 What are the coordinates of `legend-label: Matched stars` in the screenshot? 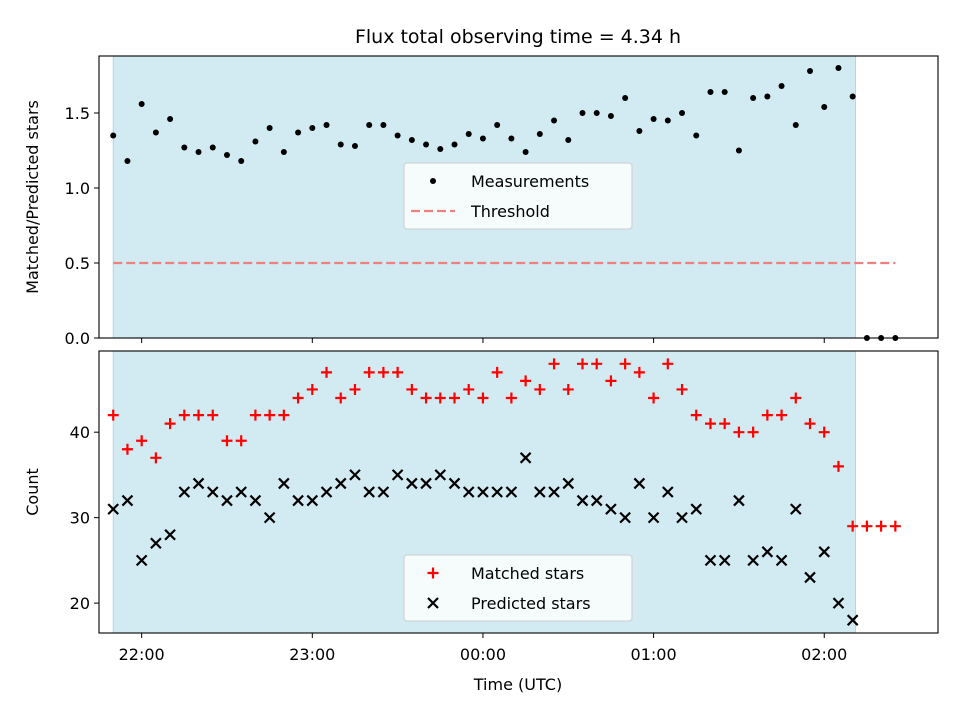 It's located at (527, 573).